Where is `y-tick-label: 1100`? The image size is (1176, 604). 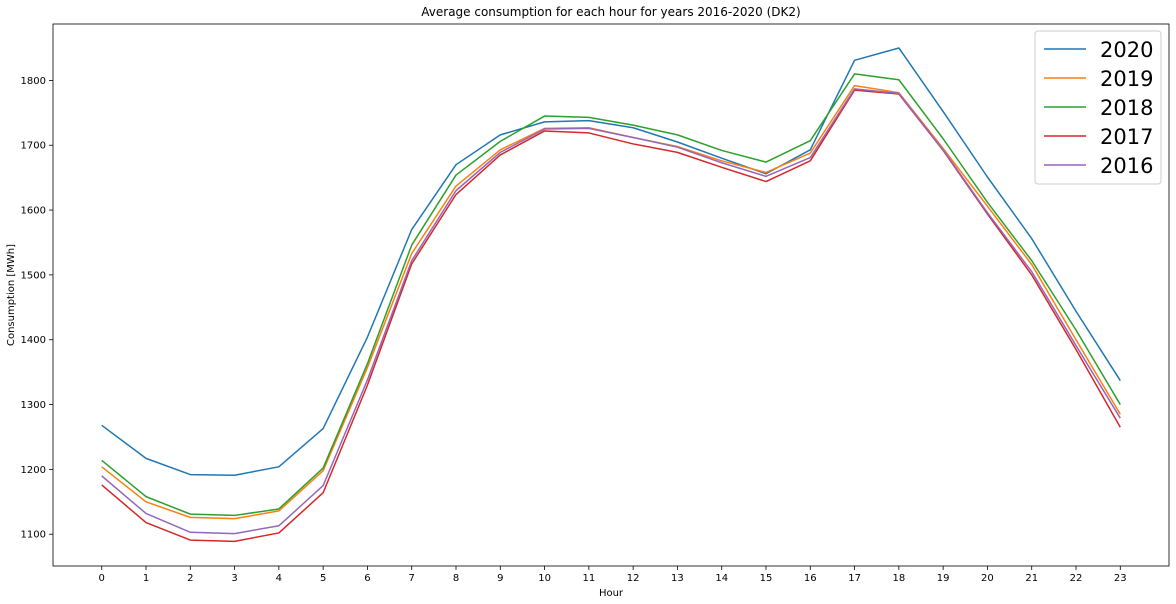
y-tick-label: 1100 is located at coordinates (33, 535).